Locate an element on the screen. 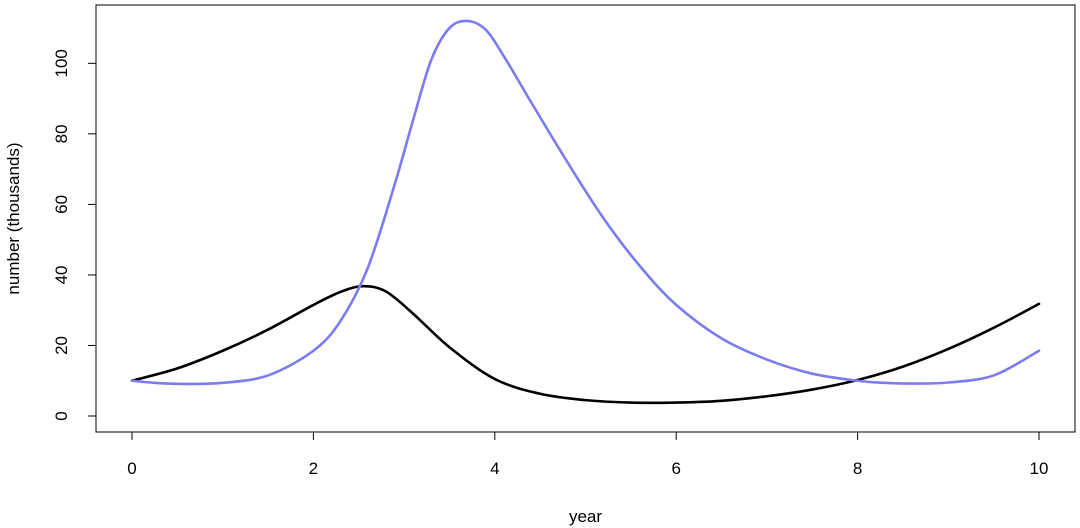  y-tick-label: 40 is located at coordinates (61, 274).